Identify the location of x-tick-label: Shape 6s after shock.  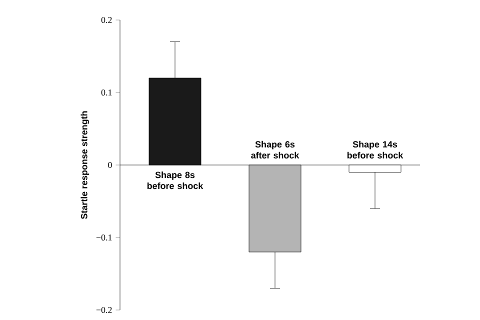
(275, 149).